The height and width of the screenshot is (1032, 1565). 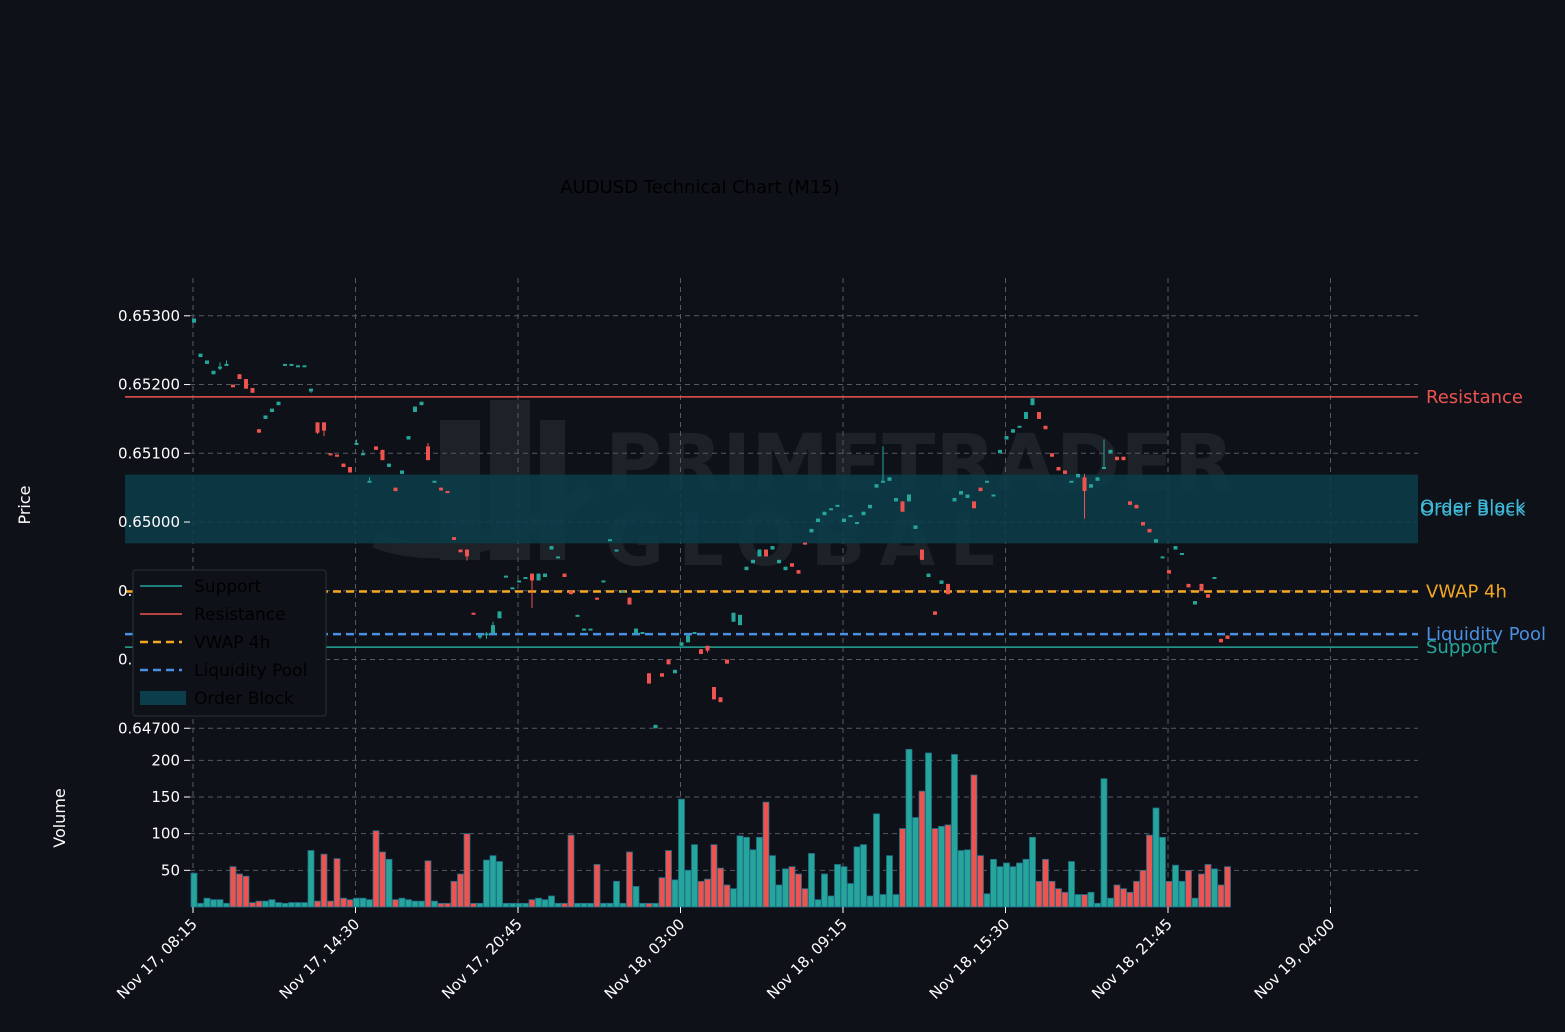 I want to click on order-block-label-2: Order Block, so click(x=1473, y=510).